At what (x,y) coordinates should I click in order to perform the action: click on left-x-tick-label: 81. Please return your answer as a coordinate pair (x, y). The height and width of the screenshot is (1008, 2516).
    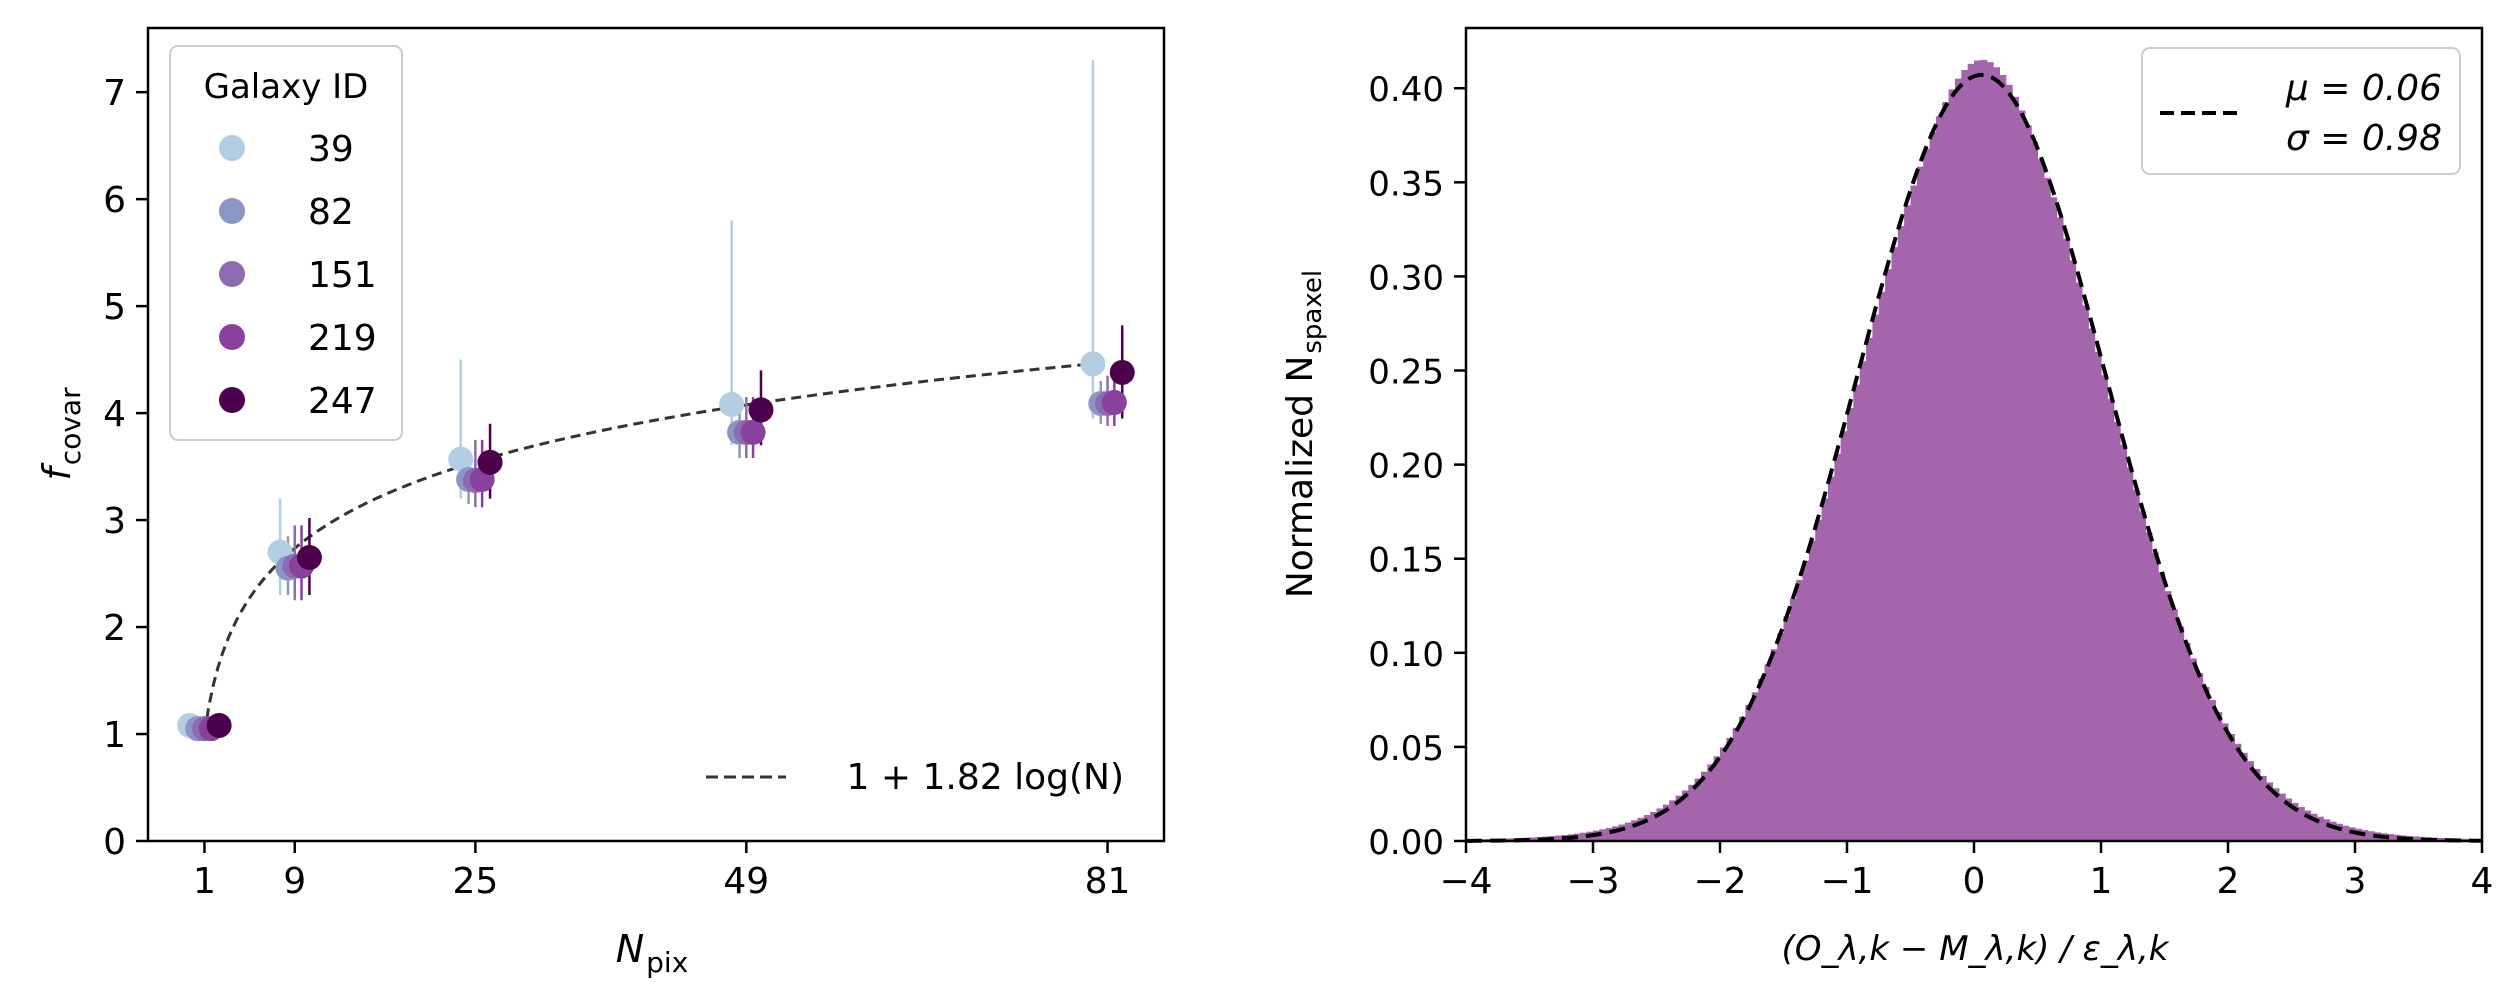
    Looking at the image, I should click on (1108, 881).